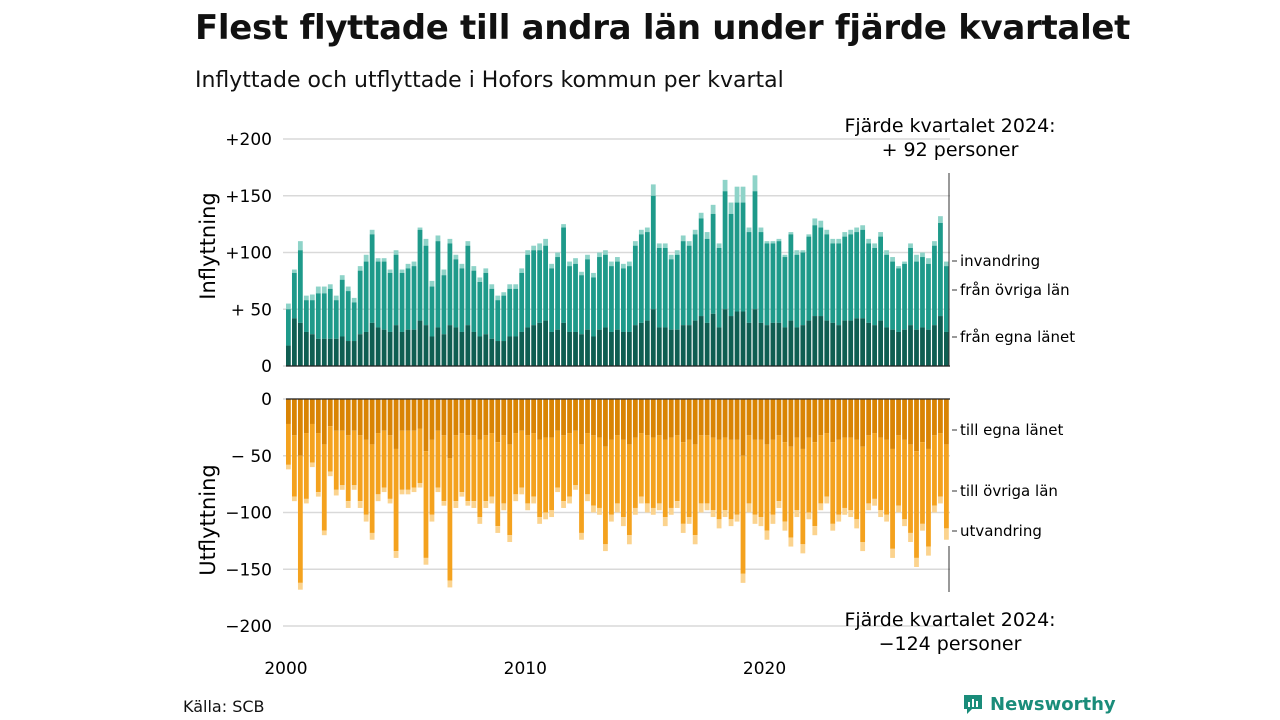 This screenshot has width=1280, height=720. What do you see at coordinates (208, 245) in the screenshot?
I see `y-axis-label-inflyttning: Inflyttning` at bounding box center [208, 245].